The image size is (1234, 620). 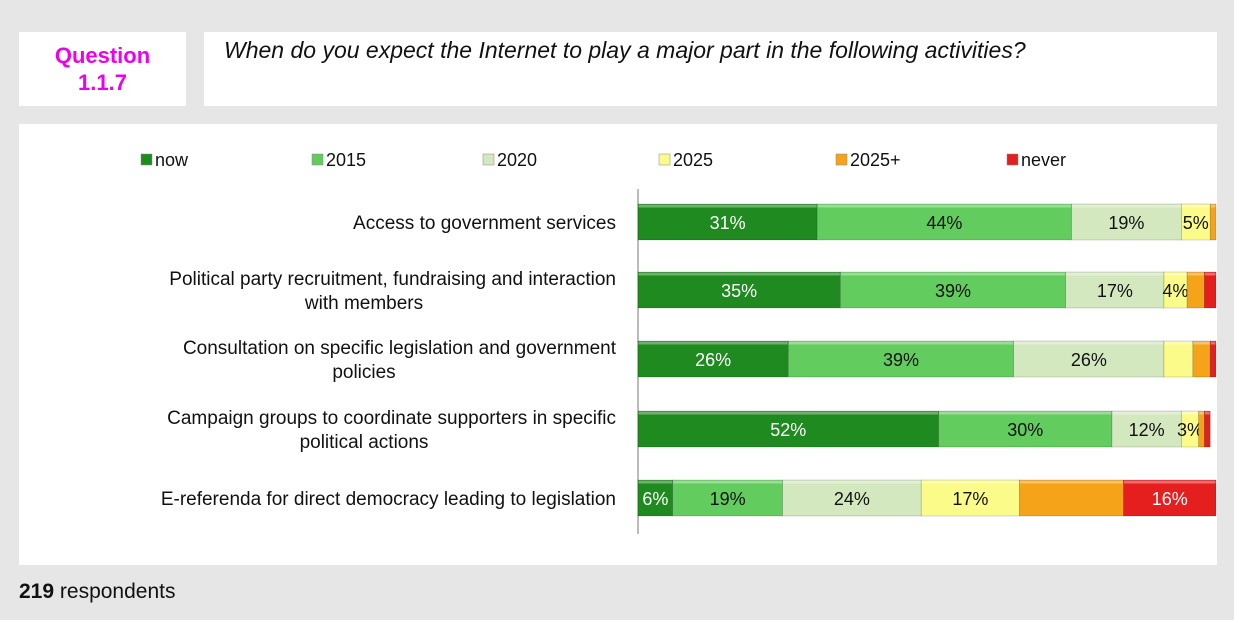 What do you see at coordinates (364, 442) in the screenshot?
I see `category-label: political actions` at bounding box center [364, 442].